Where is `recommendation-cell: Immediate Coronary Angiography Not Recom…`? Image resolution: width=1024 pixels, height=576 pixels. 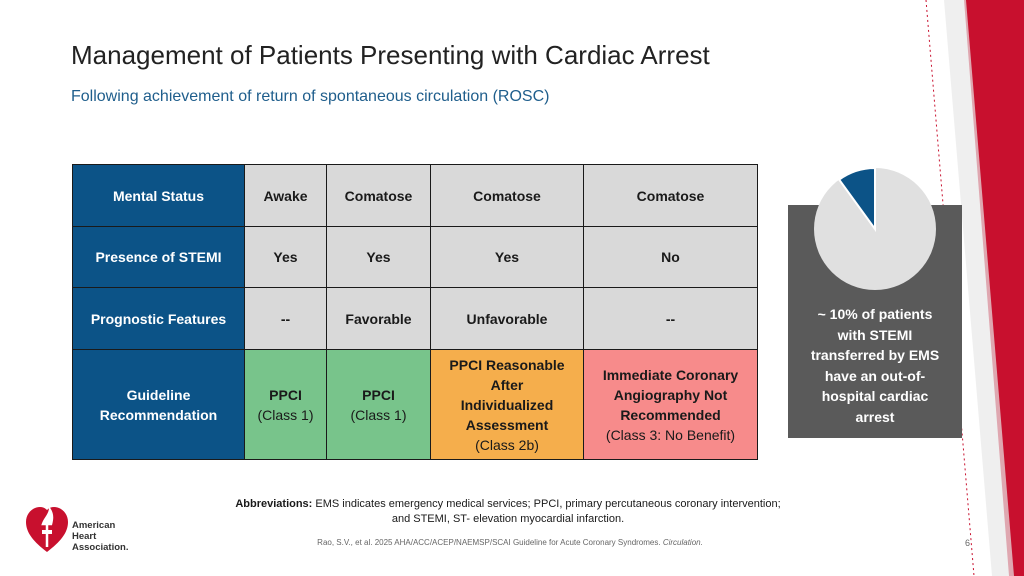 recommendation-cell: Immediate Coronary Angiography Not Recom… is located at coordinates (670, 404).